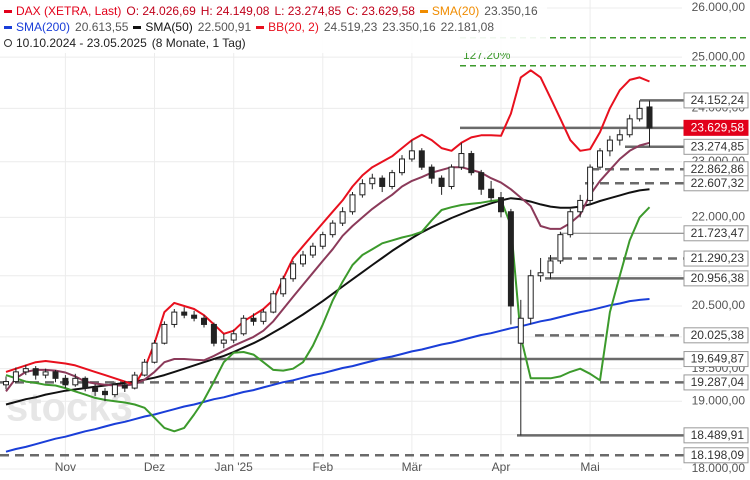 Image resolution: width=750 pixels, height=480 pixels. I want to click on legend-name: BB(20, 2), so click(293, 27).